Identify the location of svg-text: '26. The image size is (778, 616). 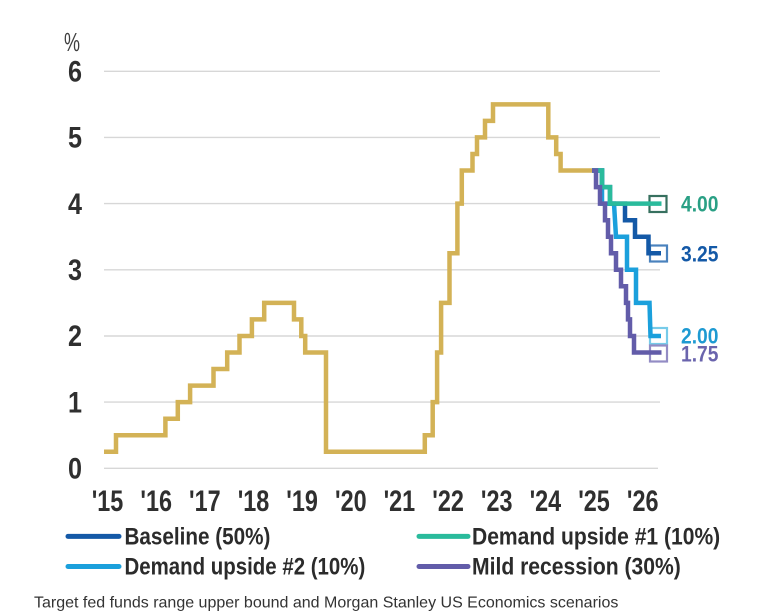
(643, 500).